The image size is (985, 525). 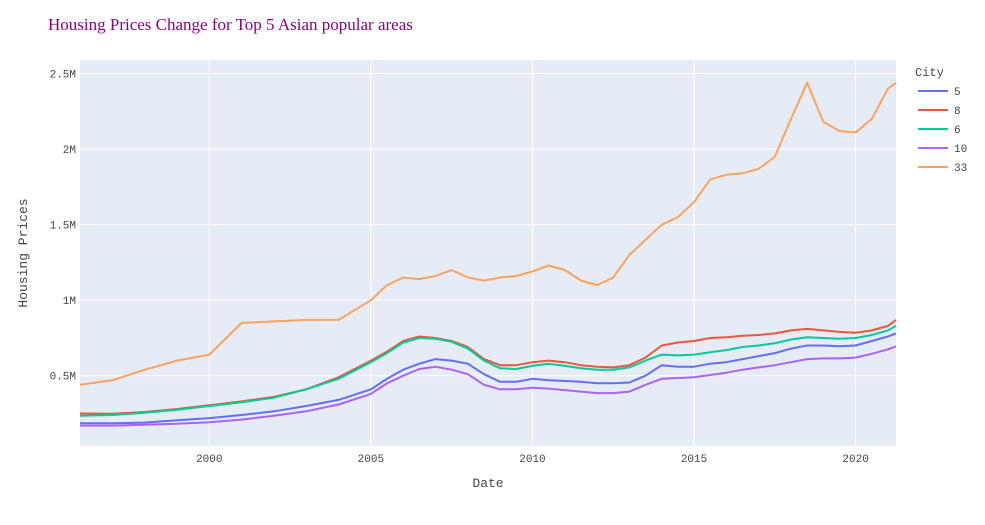 What do you see at coordinates (69, 151) in the screenshot?
I see `y-tick-label: 2M` at bounding box center [69, 151].